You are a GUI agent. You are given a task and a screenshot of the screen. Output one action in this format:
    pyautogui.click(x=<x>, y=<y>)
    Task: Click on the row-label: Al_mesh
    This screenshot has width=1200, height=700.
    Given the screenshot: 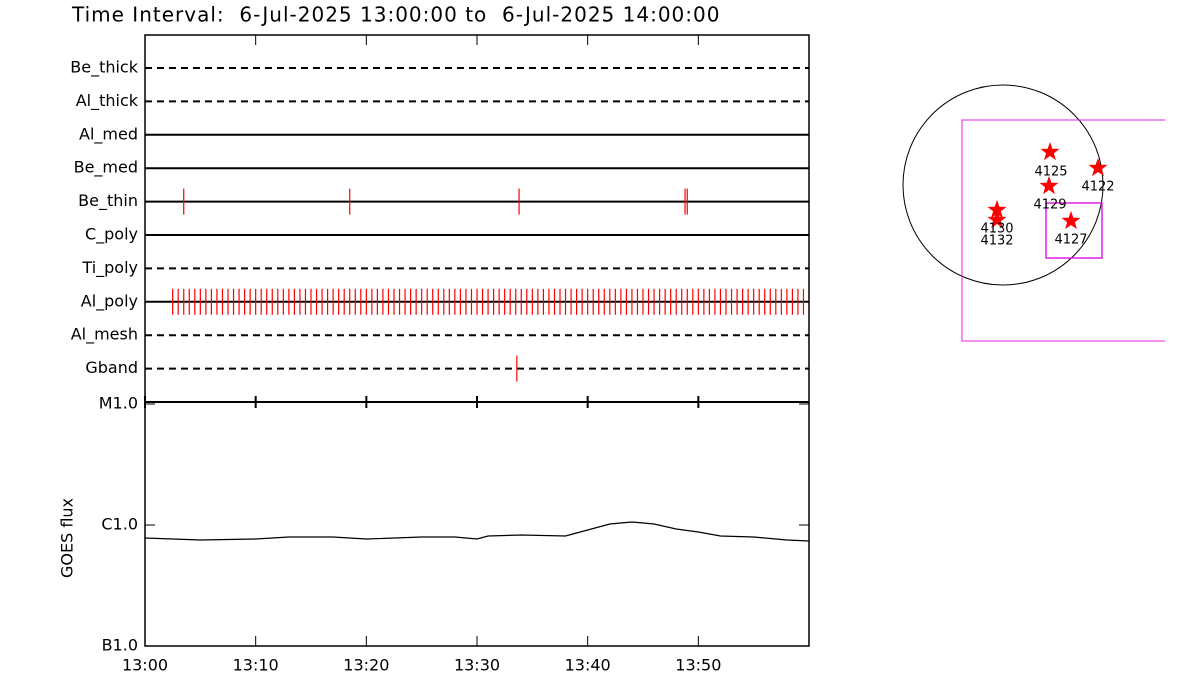 What is the action you would take?
    pyautogui.click(x=104, y=335)
    